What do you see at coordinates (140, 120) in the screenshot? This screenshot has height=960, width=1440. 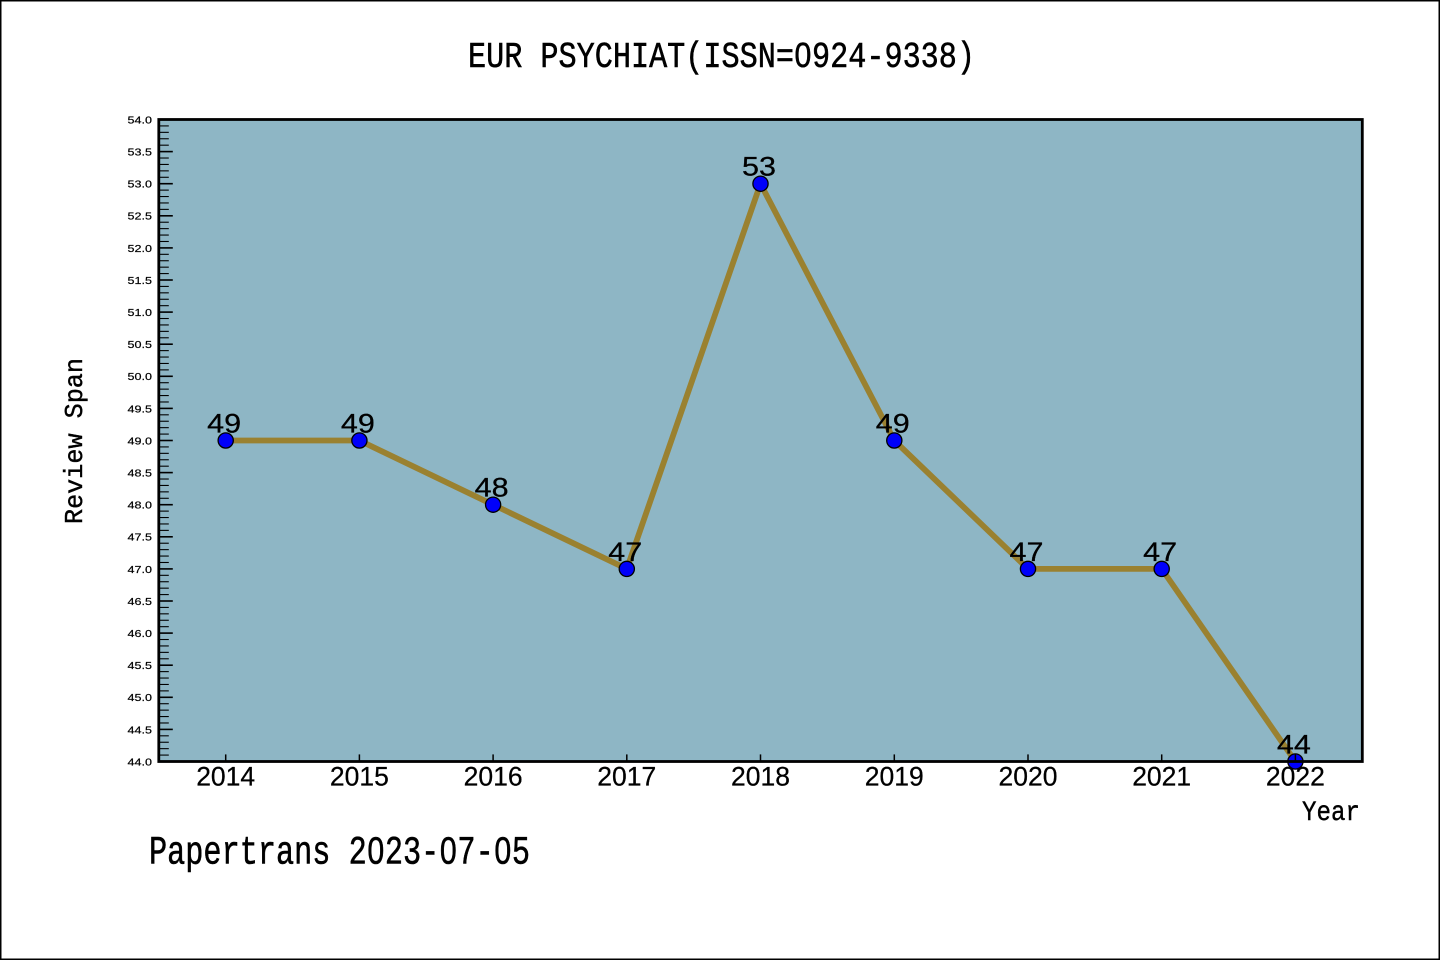 I see `svg-text: 54.0` at bounding box center [140, 120].